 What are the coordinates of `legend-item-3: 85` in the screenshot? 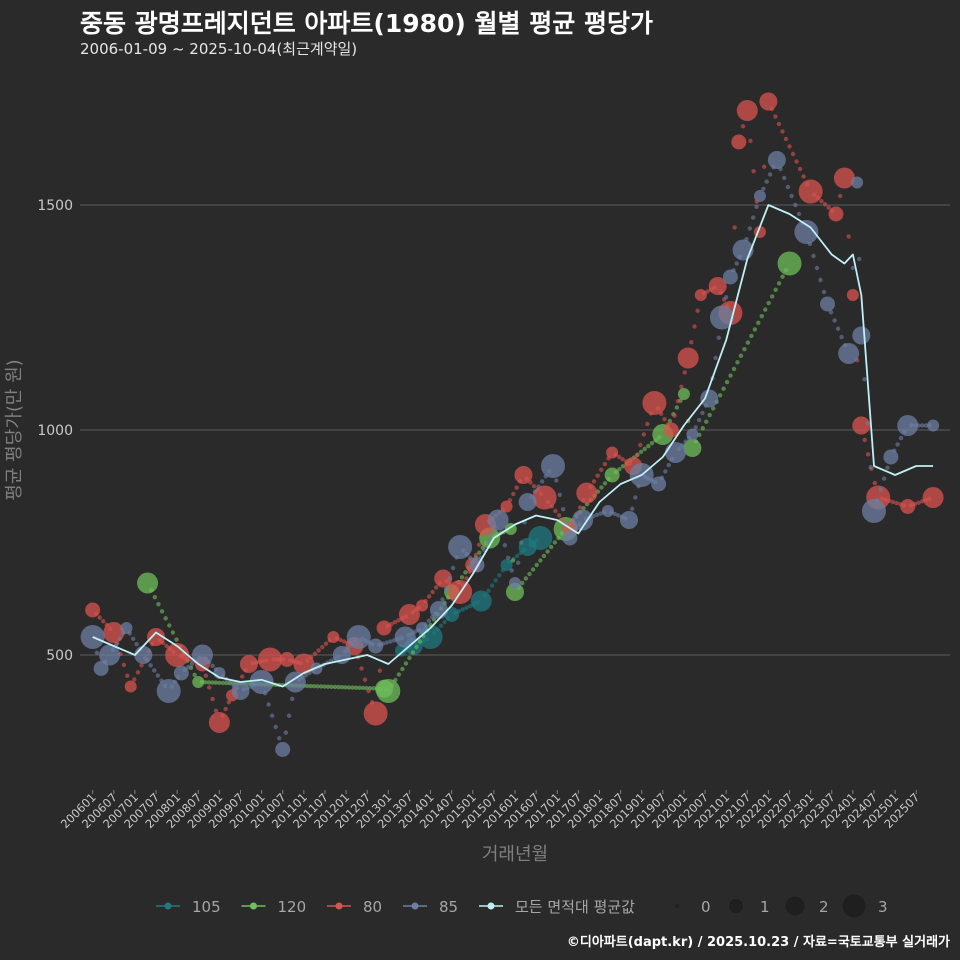 It's located at (430, 907).